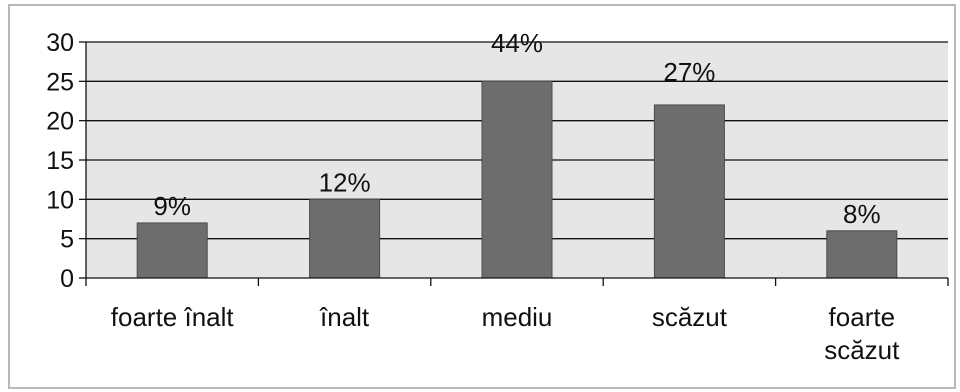 The image size is (960, 392). Describe the element at coordinates (172, 206) in the screenshot. I see `data-label: 9%` at that location.